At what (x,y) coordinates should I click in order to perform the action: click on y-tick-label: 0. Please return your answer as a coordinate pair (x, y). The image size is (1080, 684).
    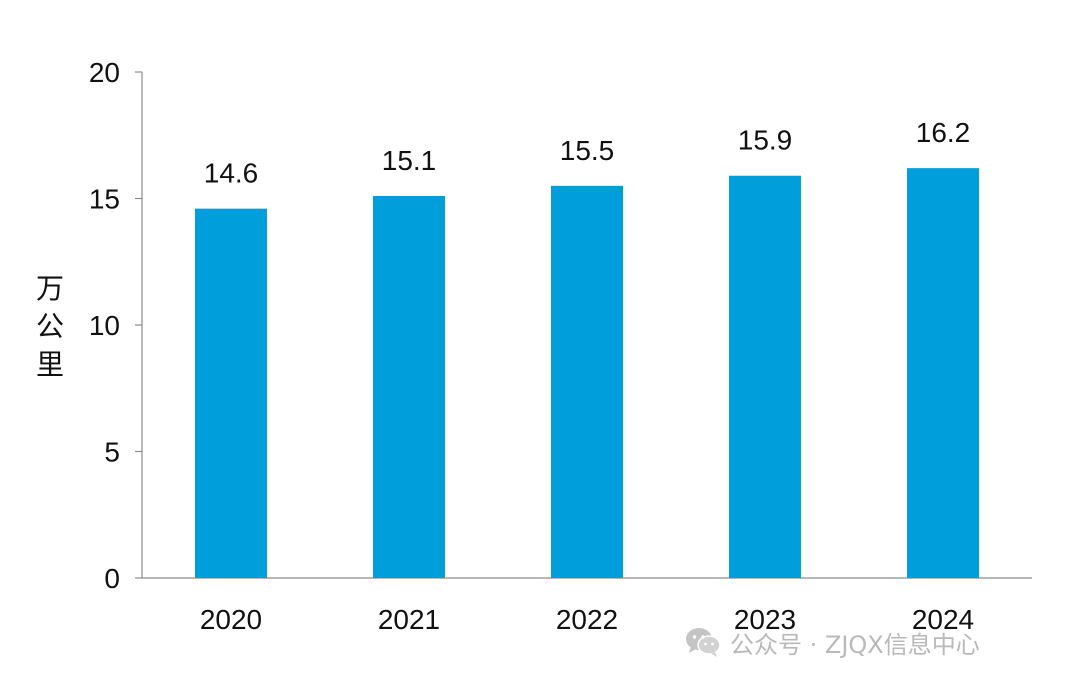
    Looking at the image, I should click on (112, 578).